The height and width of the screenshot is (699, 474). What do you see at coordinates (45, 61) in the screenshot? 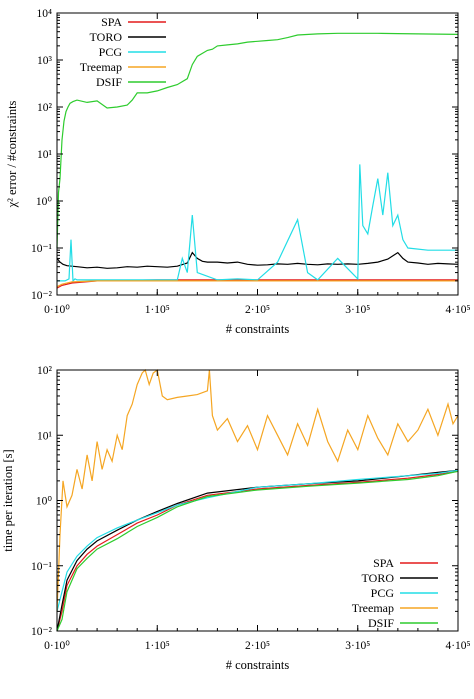
I see `y-tick-label: 10³` at bounding box center [45, 61].